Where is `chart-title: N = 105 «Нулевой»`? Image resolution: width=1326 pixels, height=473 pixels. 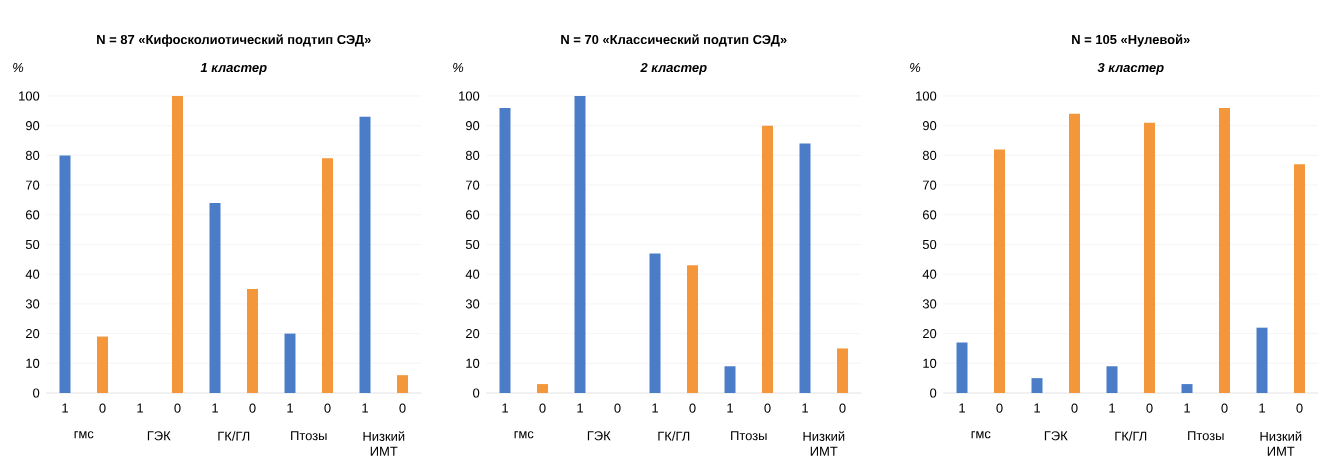
chart-title: N = 105 «Нулевой» is located at coordinates (1131, 40).